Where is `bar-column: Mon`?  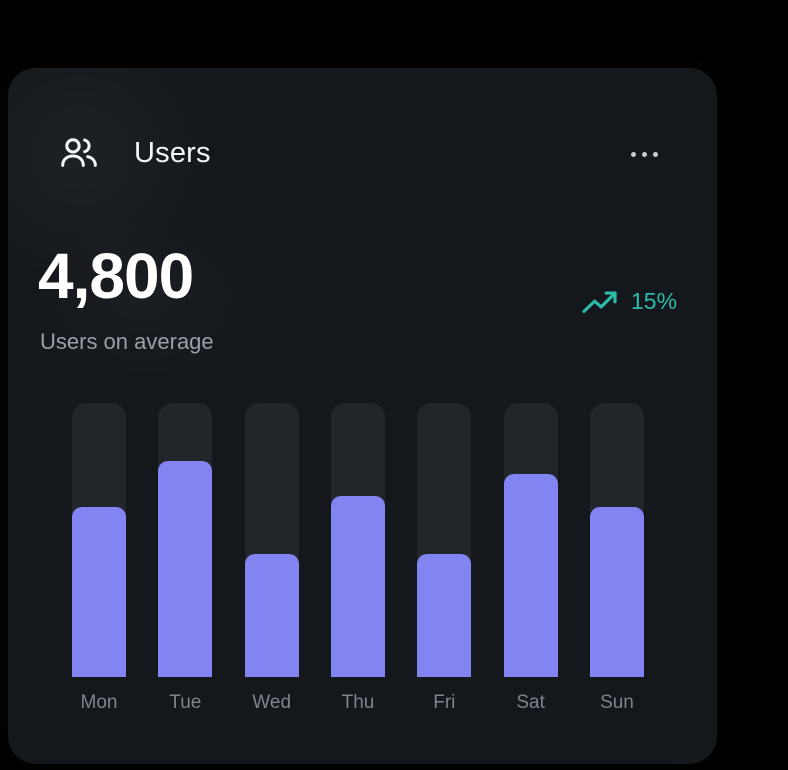
bar-column: Mon is located at coordinates (99, 559).